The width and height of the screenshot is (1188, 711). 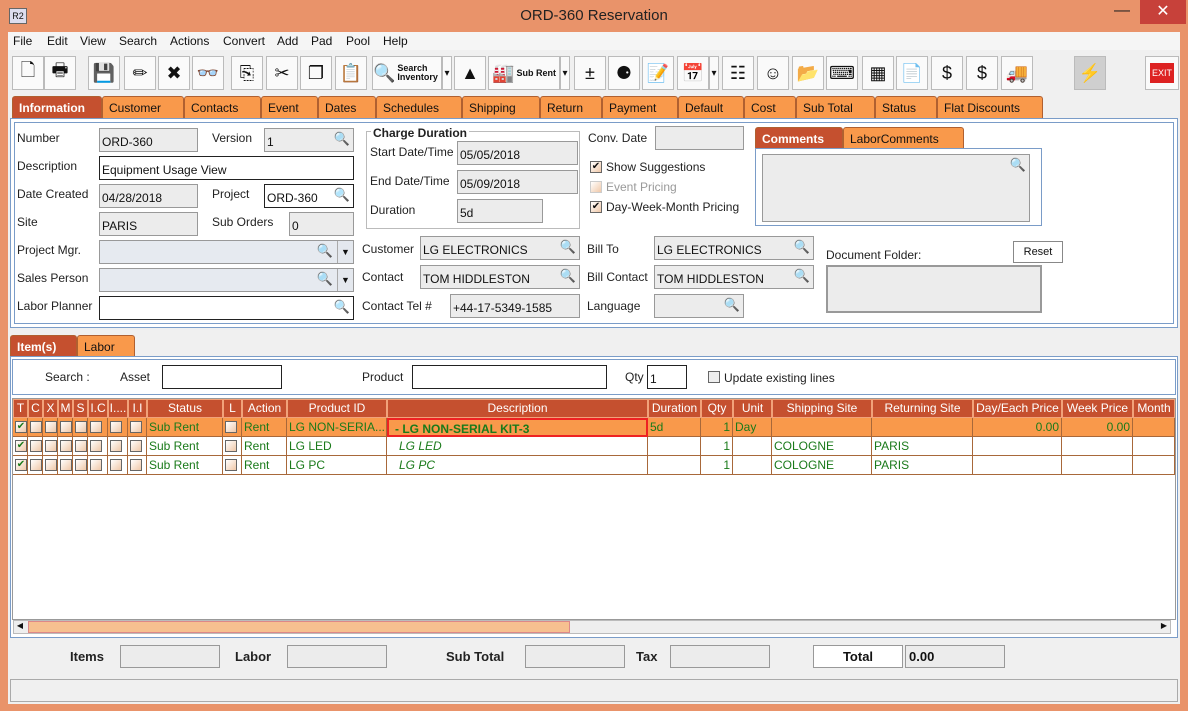 What do you see at coordinates (699, 306) in the screenshot?
I see `language-field: 🔍` at bounding box center [699, 306].